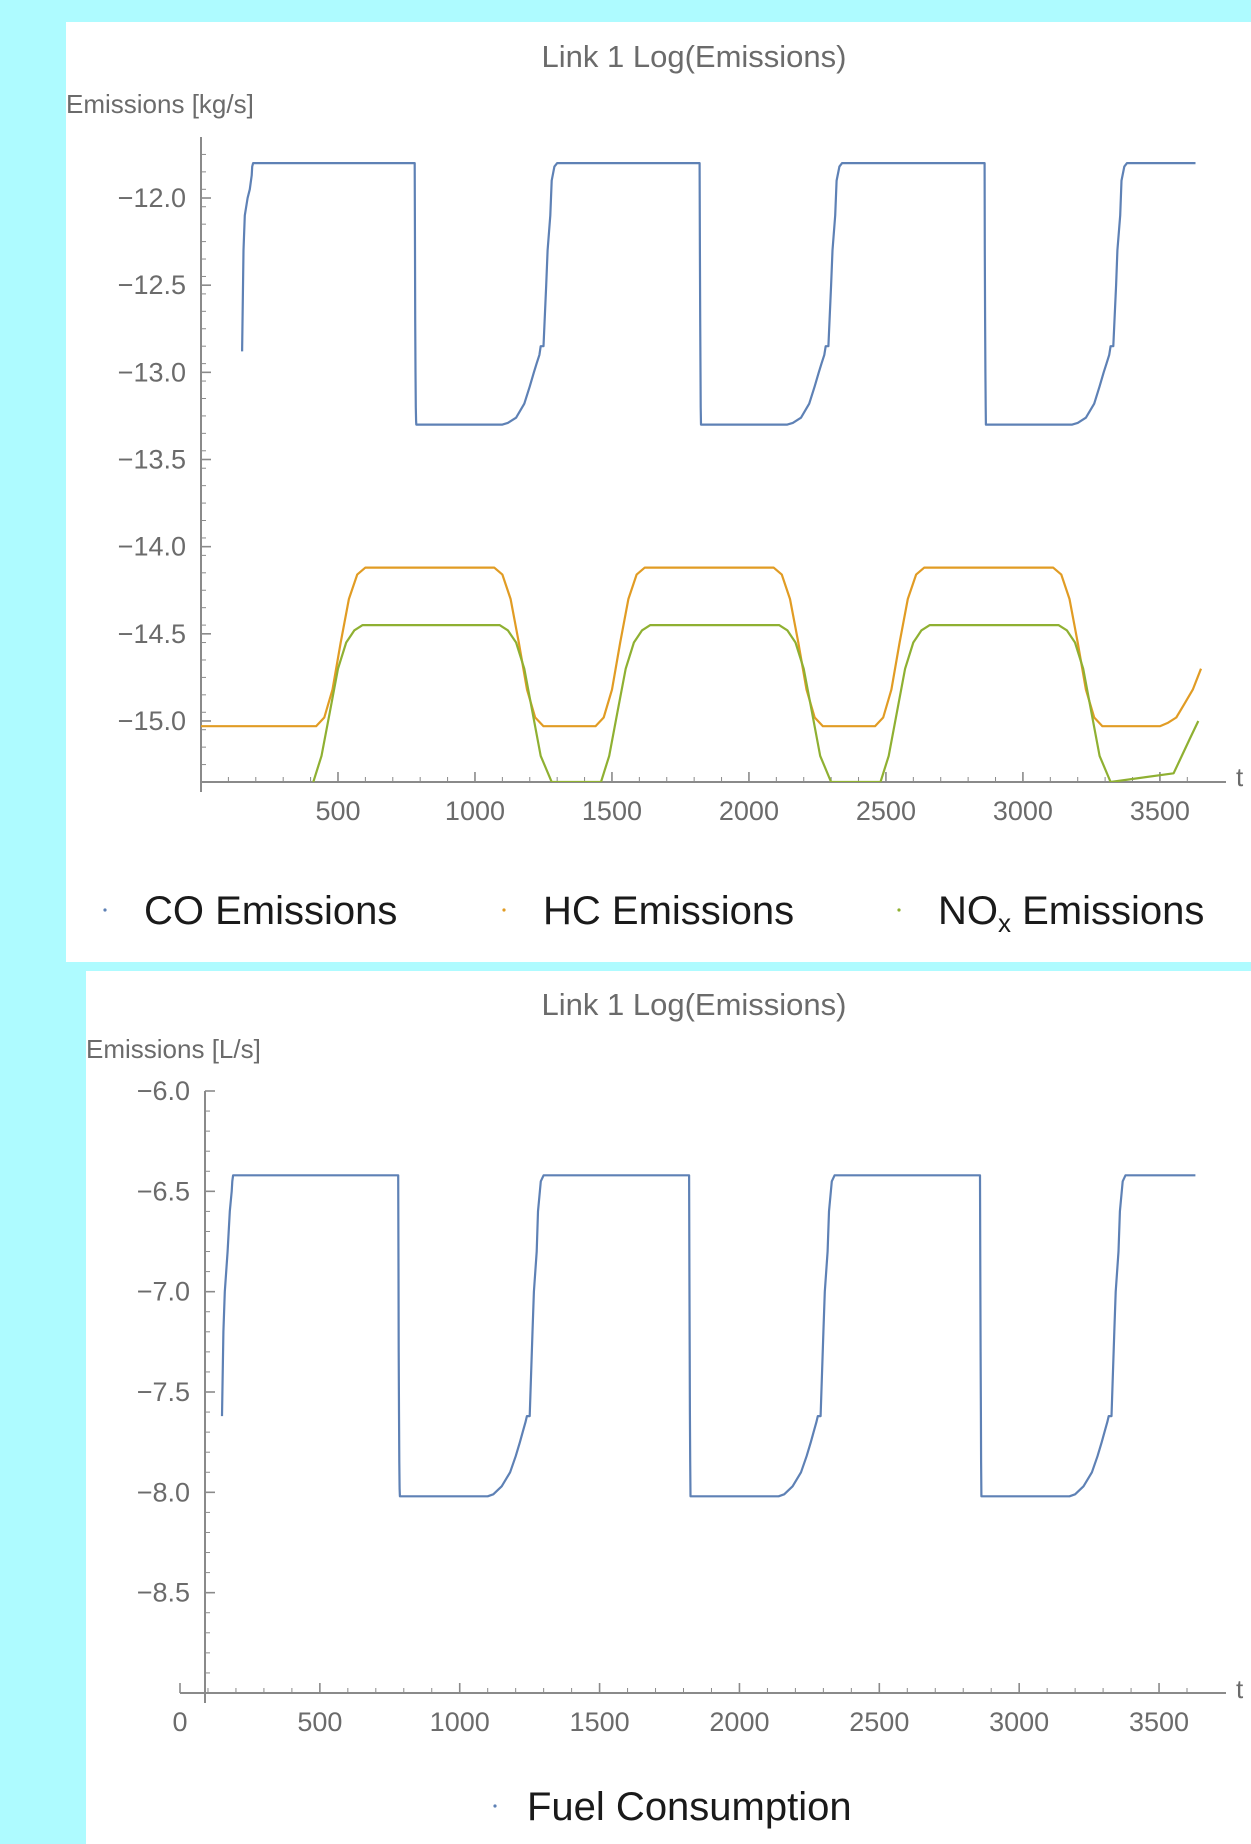 This screenshot has height=1844, width=1251. What do you see at coordinates (105, 910) in the screenshot?
I see `legend-marker-co` at bounding box center [105, 910].